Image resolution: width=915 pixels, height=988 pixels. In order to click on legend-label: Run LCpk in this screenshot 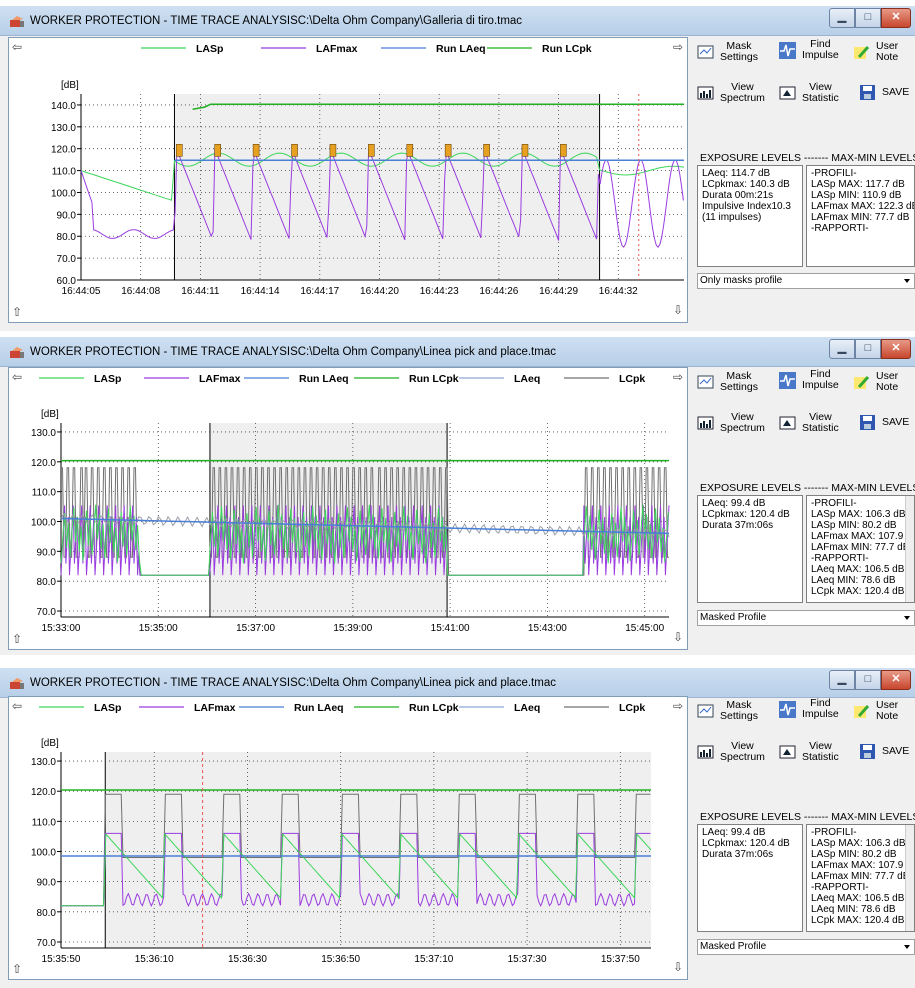, I will do `click(434, 379)`.